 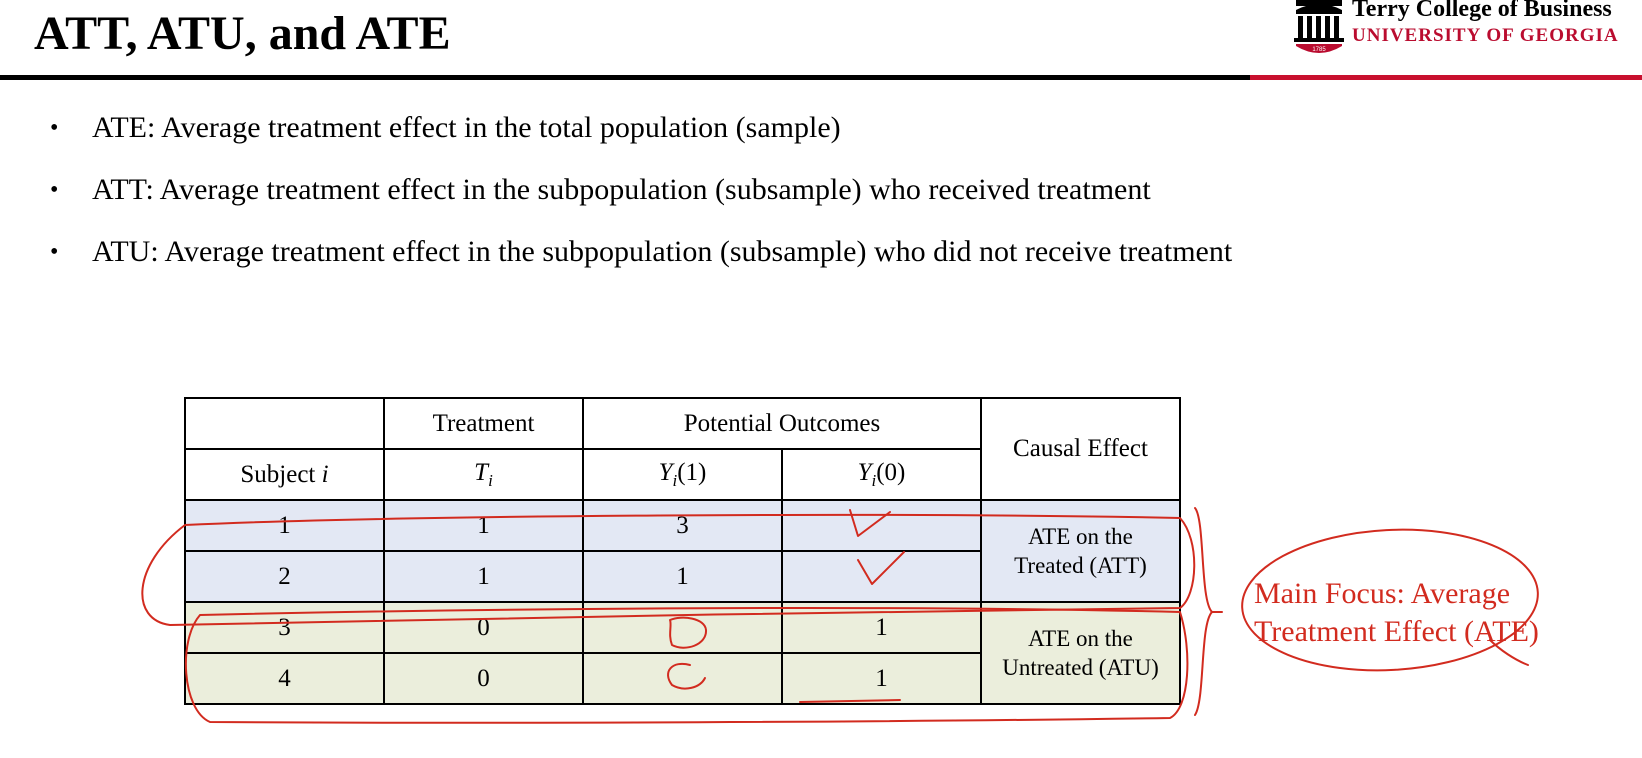 What do you see at coordinates (284, 678) in the screenshot?
I see `cell-subject: 4` at bounding box center [284, 678].